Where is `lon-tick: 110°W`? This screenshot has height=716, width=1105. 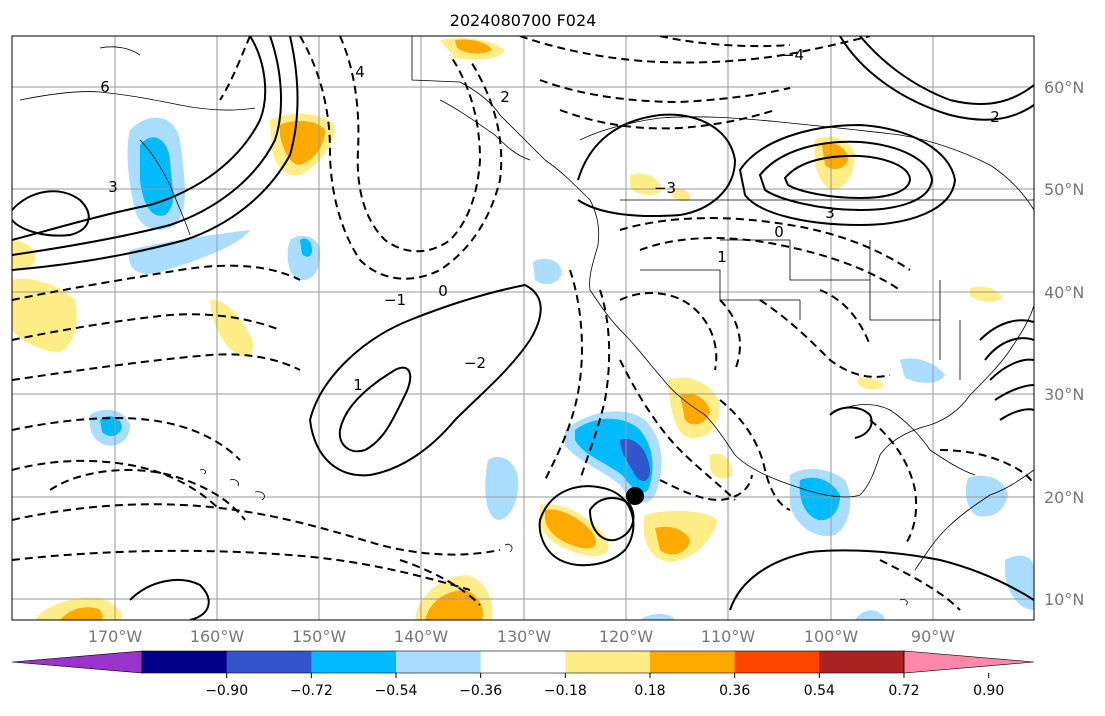
lon-tick: 110°W is located at coordinates (728, 636).